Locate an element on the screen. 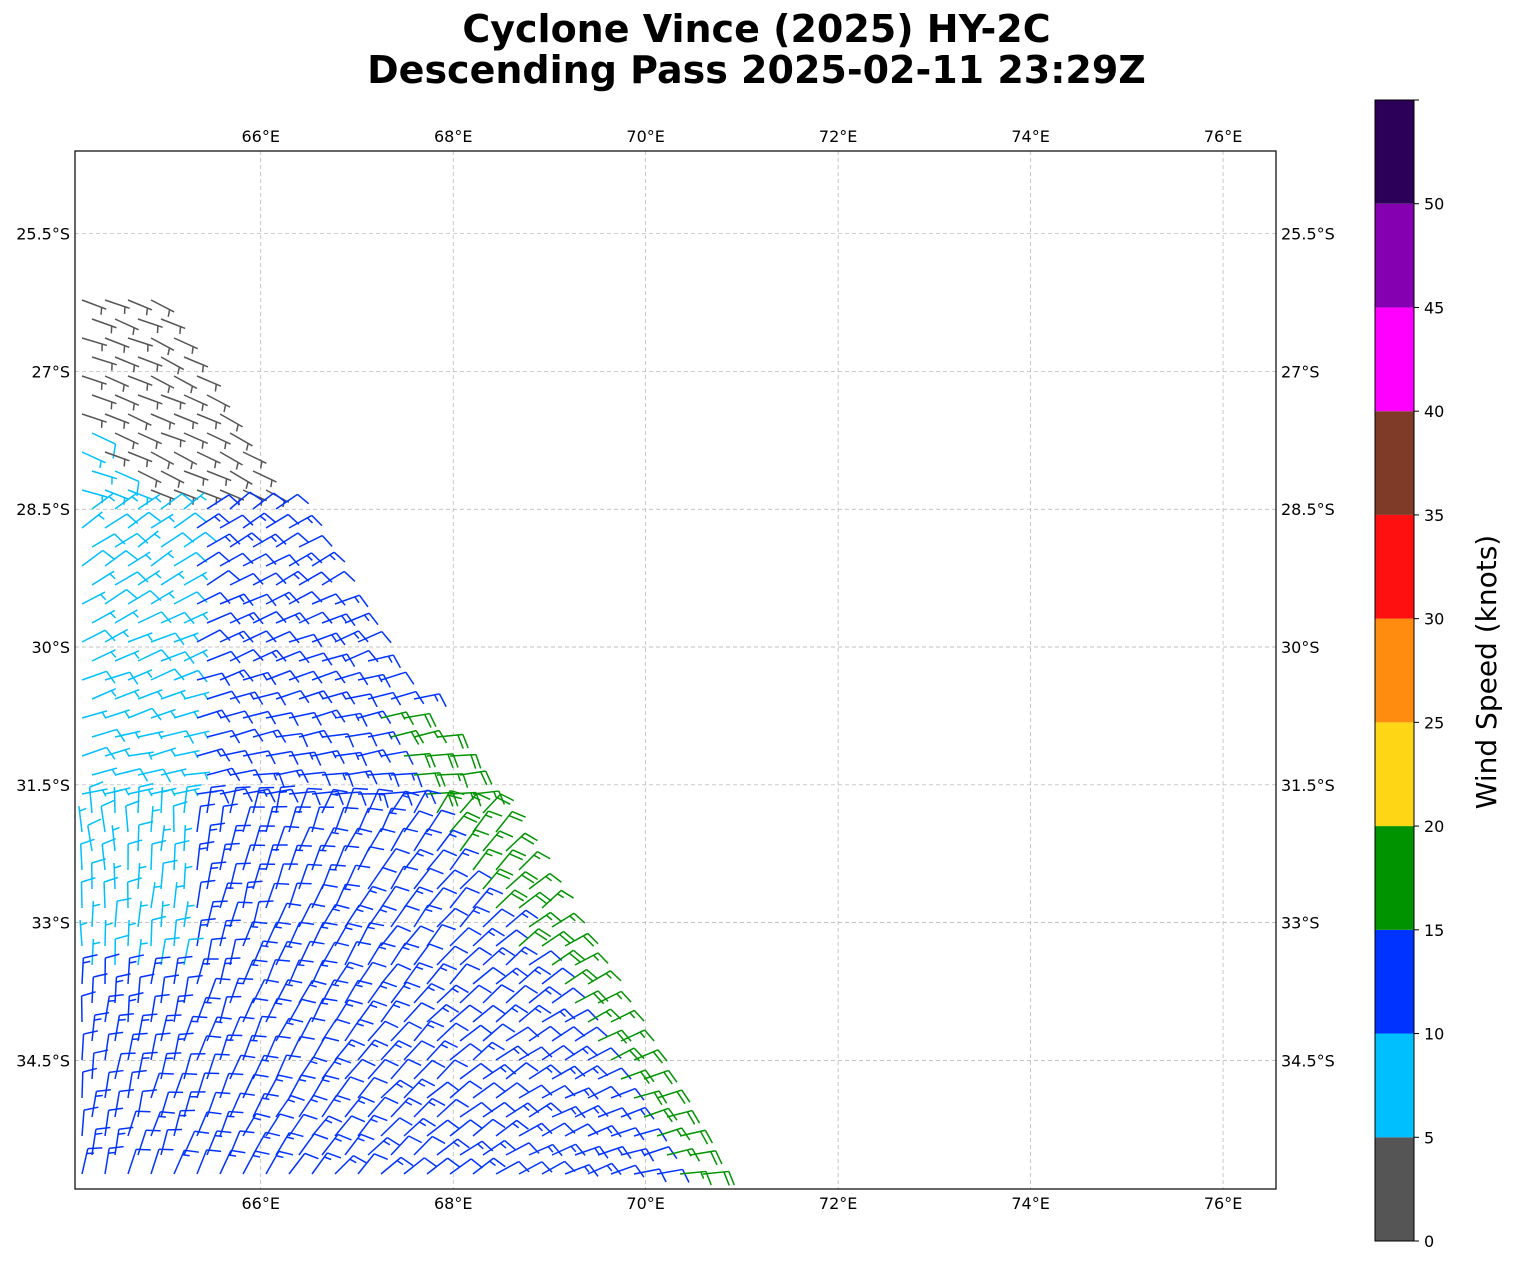  lat-label-right: 33°S is located at coordinates (1300, 923).